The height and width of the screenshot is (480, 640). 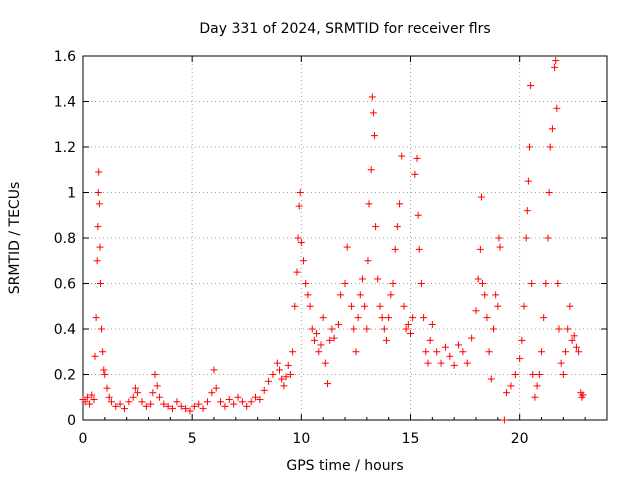 I want to click on y-tick-label: 0.8, so click(x=65, y=239).